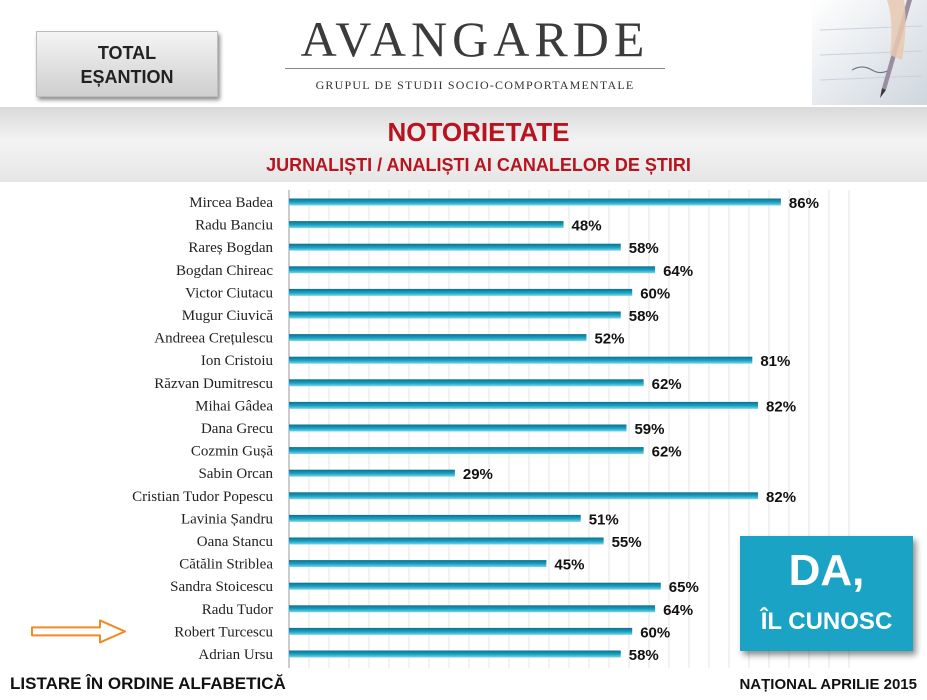  I want to click on callout-line-1: DA,, so click(826, 570).